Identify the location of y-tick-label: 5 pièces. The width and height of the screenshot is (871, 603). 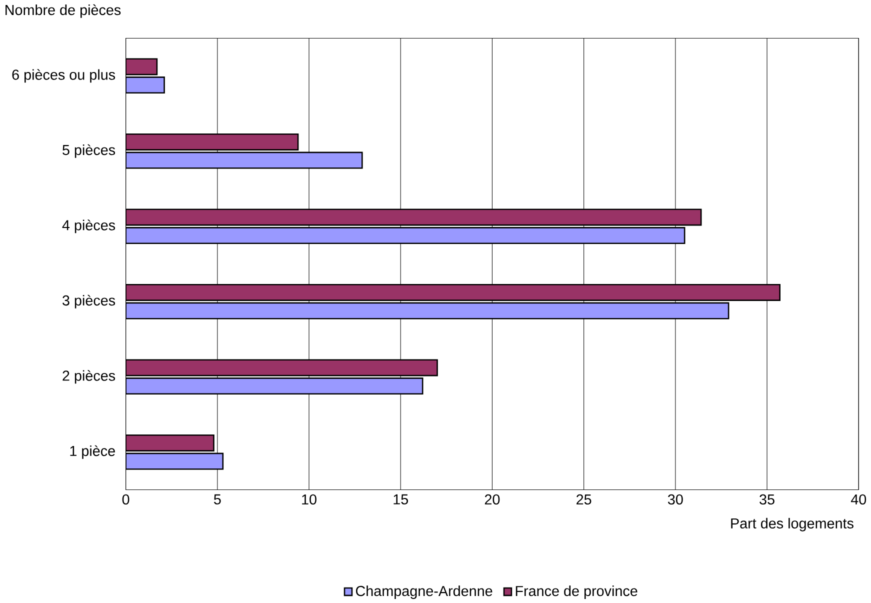
(89, 151).